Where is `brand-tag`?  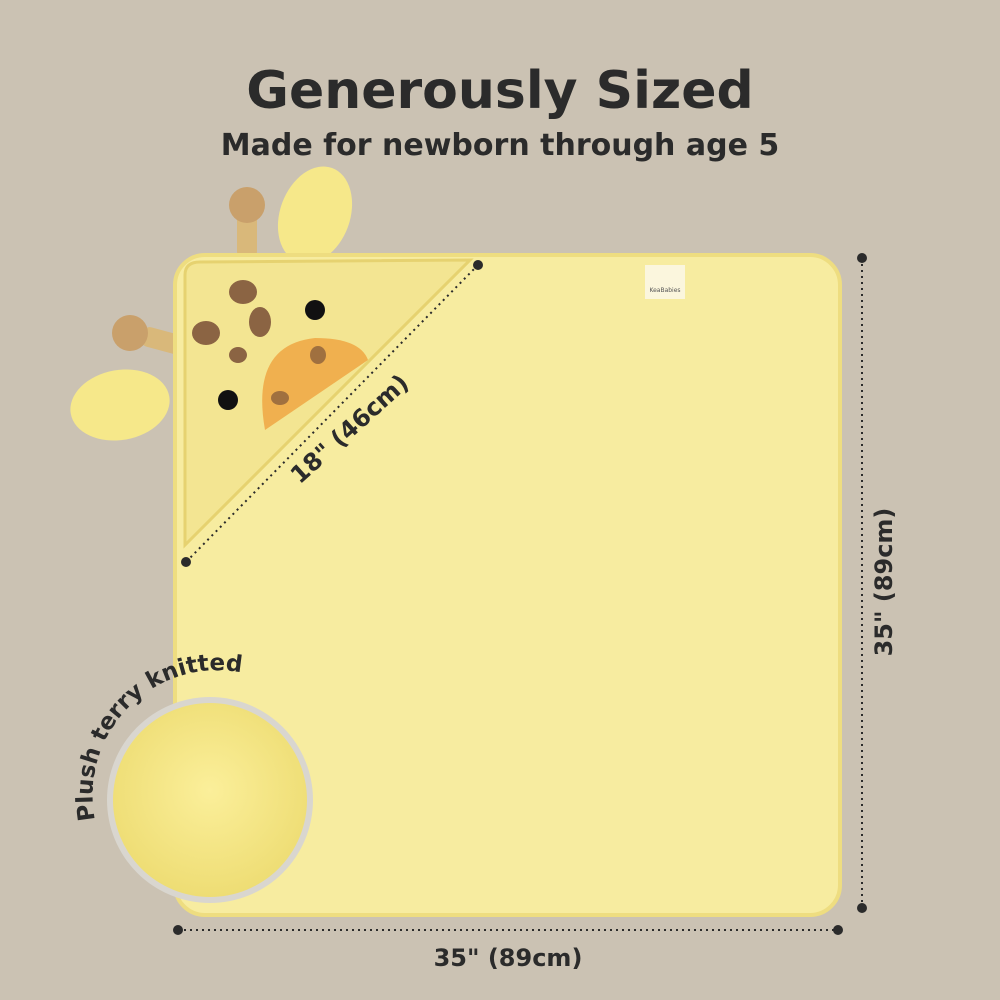 brand-tag is located at coordinates (665, 282).